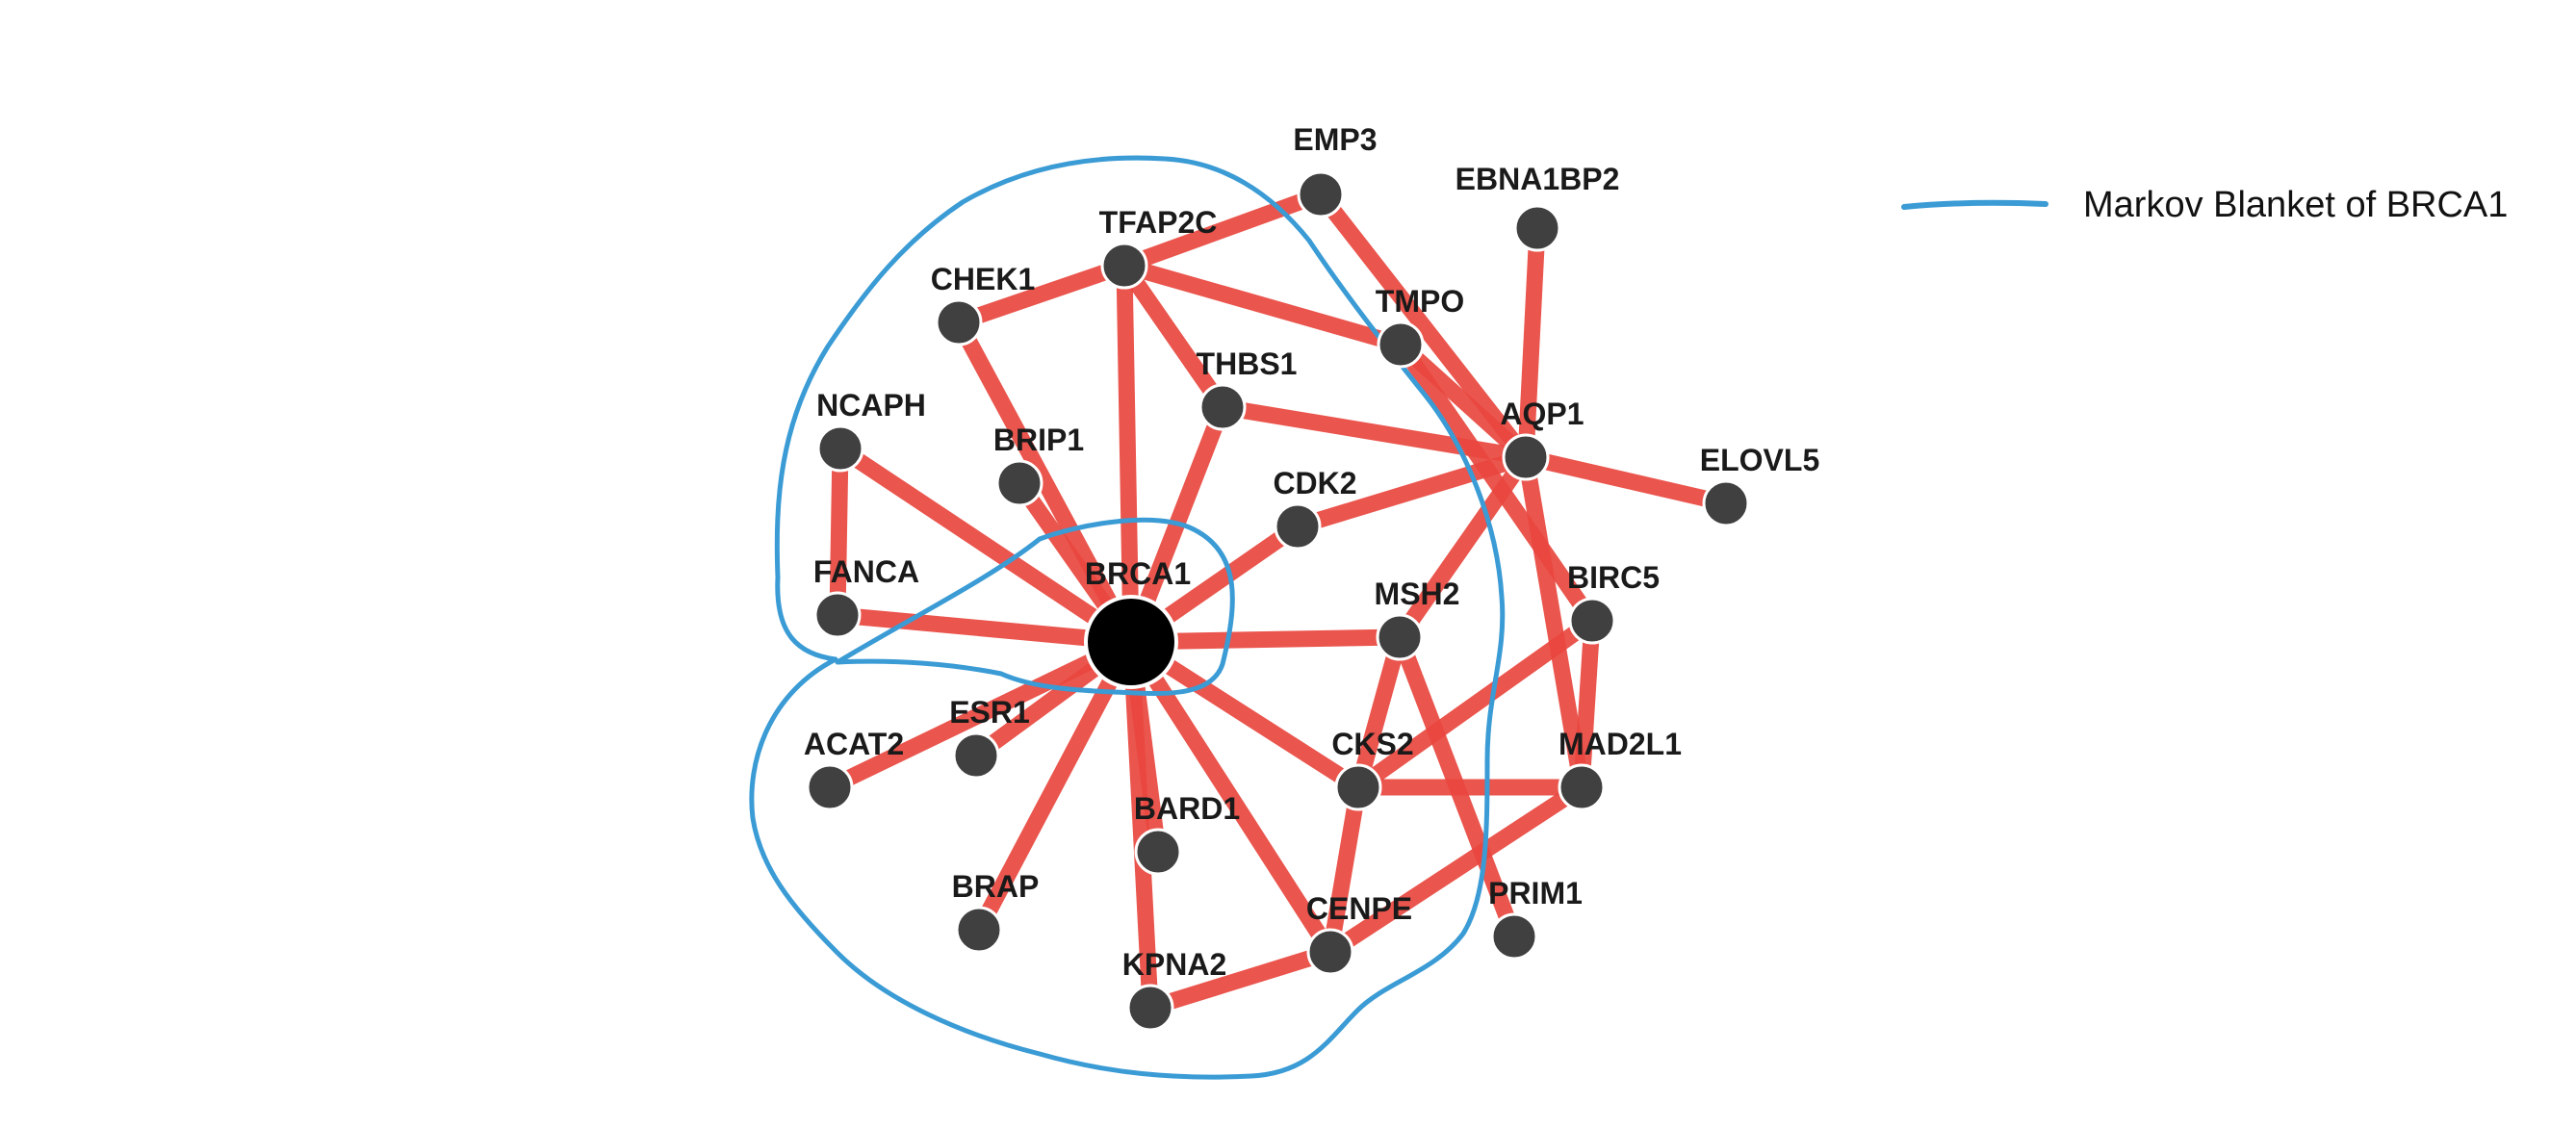  What do you see at coordinates (1456, 870) in the screenshot?
I see `edge-mad2l1-cenpe` at bounding box center [1456, 870].